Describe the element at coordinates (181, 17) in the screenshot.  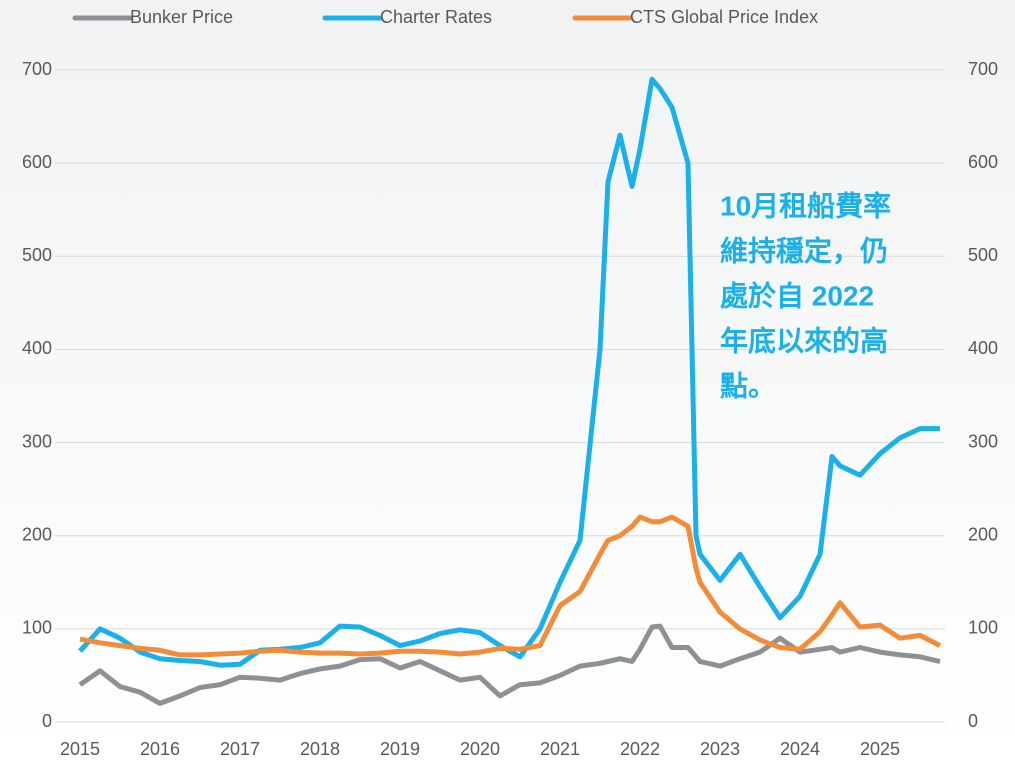
I see `legend-label: Bunker Price` at that location.